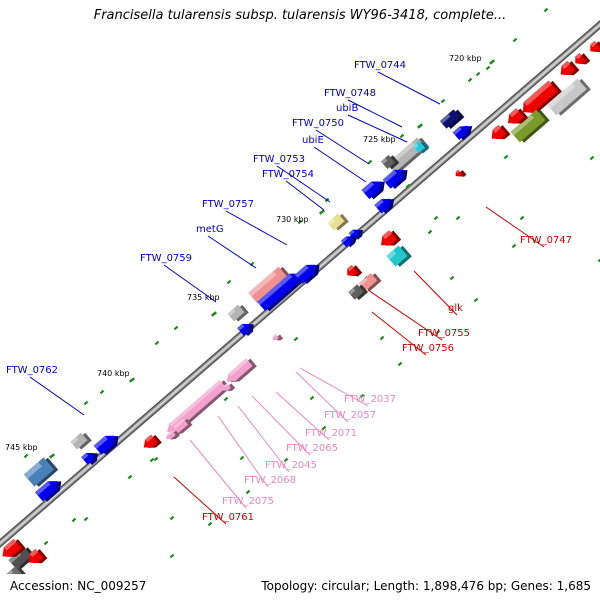  Describe the element at coordinates (210, 229) in the screenshot. I see `gene-label: metG` at that location.